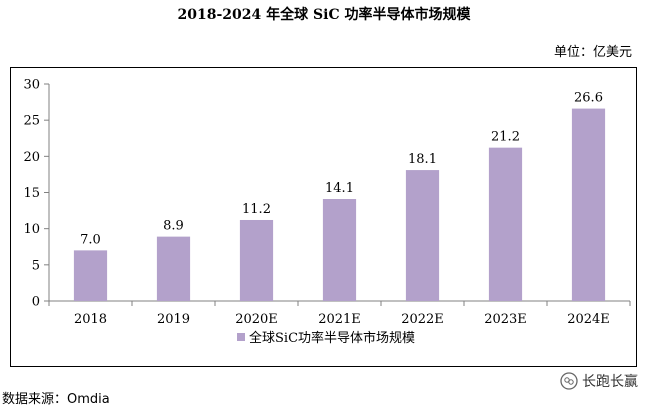  What do you see at coordinates (31, 121) in the screenshot?
I see `y-tick-label: 25` at bounding box center [31, 121].